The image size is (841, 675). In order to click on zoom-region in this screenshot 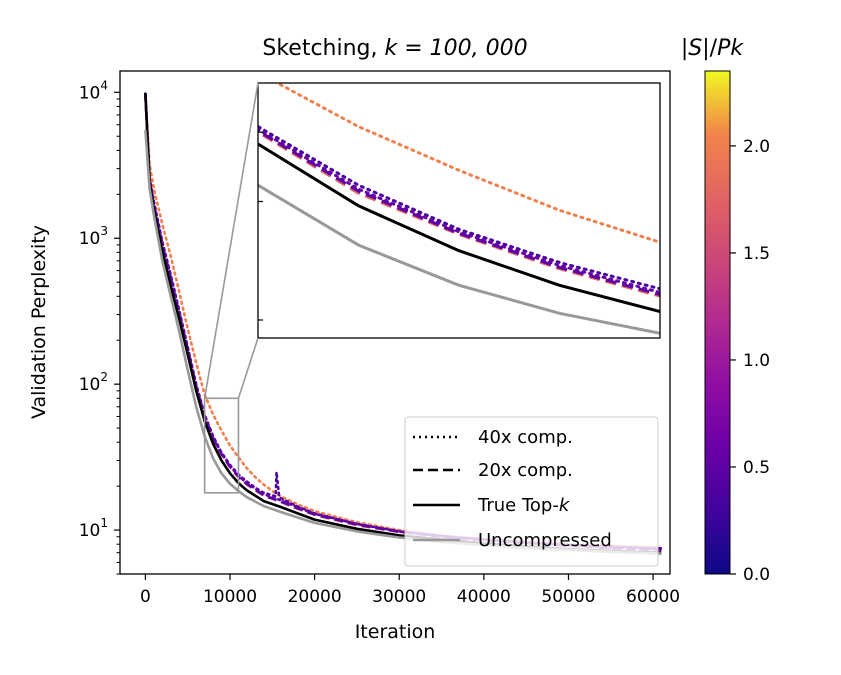, I will do `click(221, 445)`.